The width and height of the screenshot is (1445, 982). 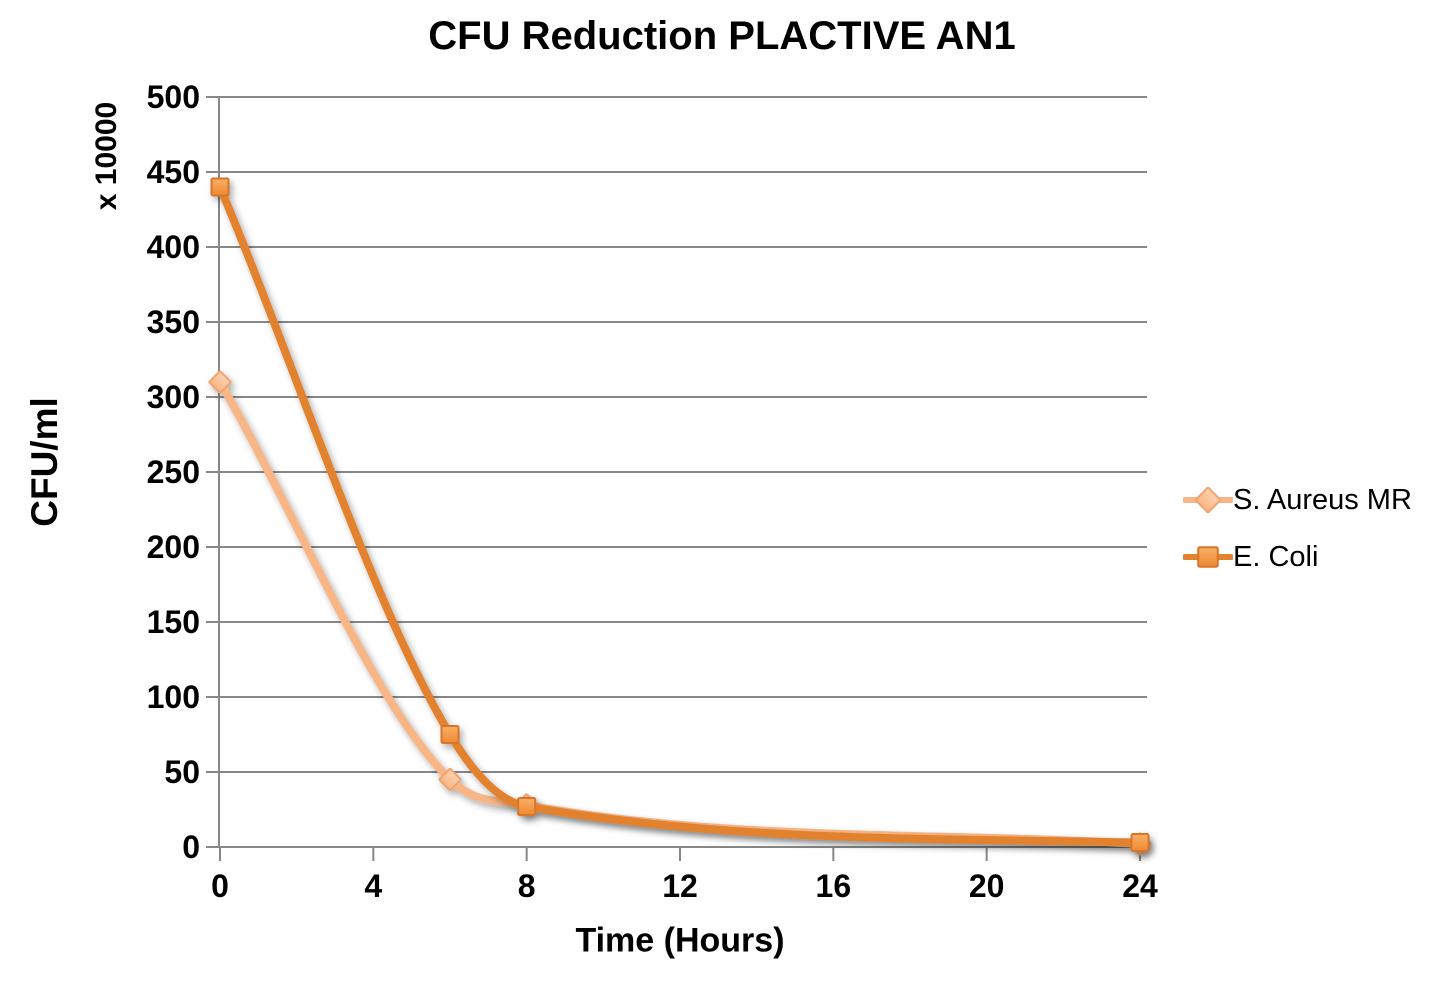 What do you see at coordinates (173, 397) in the screenshot?
I see `y-tick-label: 300` at bounding box center [173, 397].